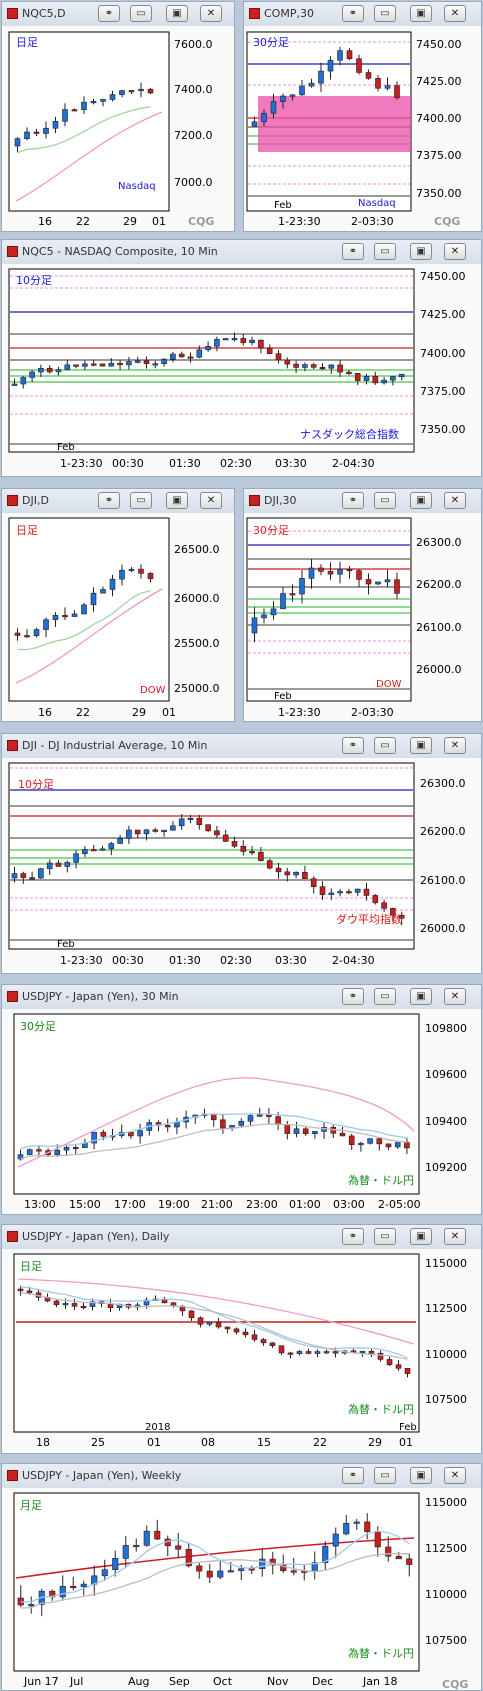 The width and height of the screenshot is (483, 1691). Describe the element at coordinates (208, 1442) in the screenshot. I see `x-tick: 08` at that location.